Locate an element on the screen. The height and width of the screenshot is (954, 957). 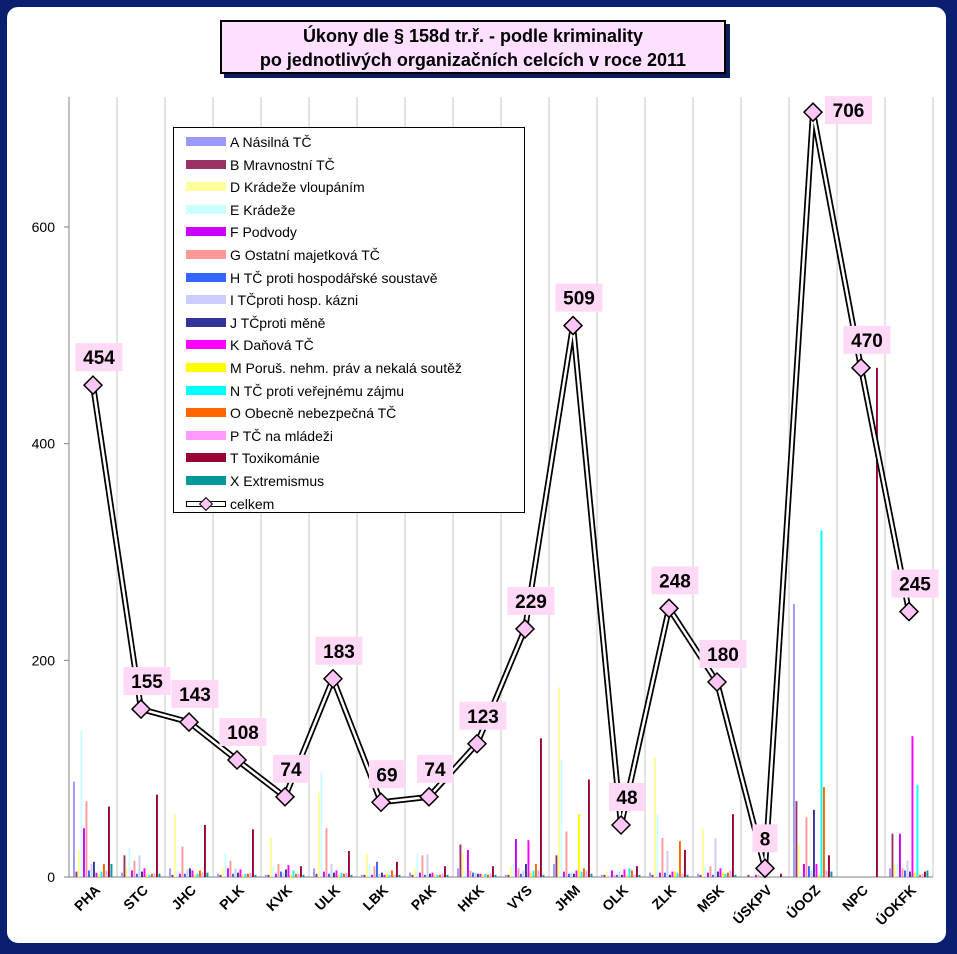
legend-label: E Krádeže is located at coordinates (263, 209).